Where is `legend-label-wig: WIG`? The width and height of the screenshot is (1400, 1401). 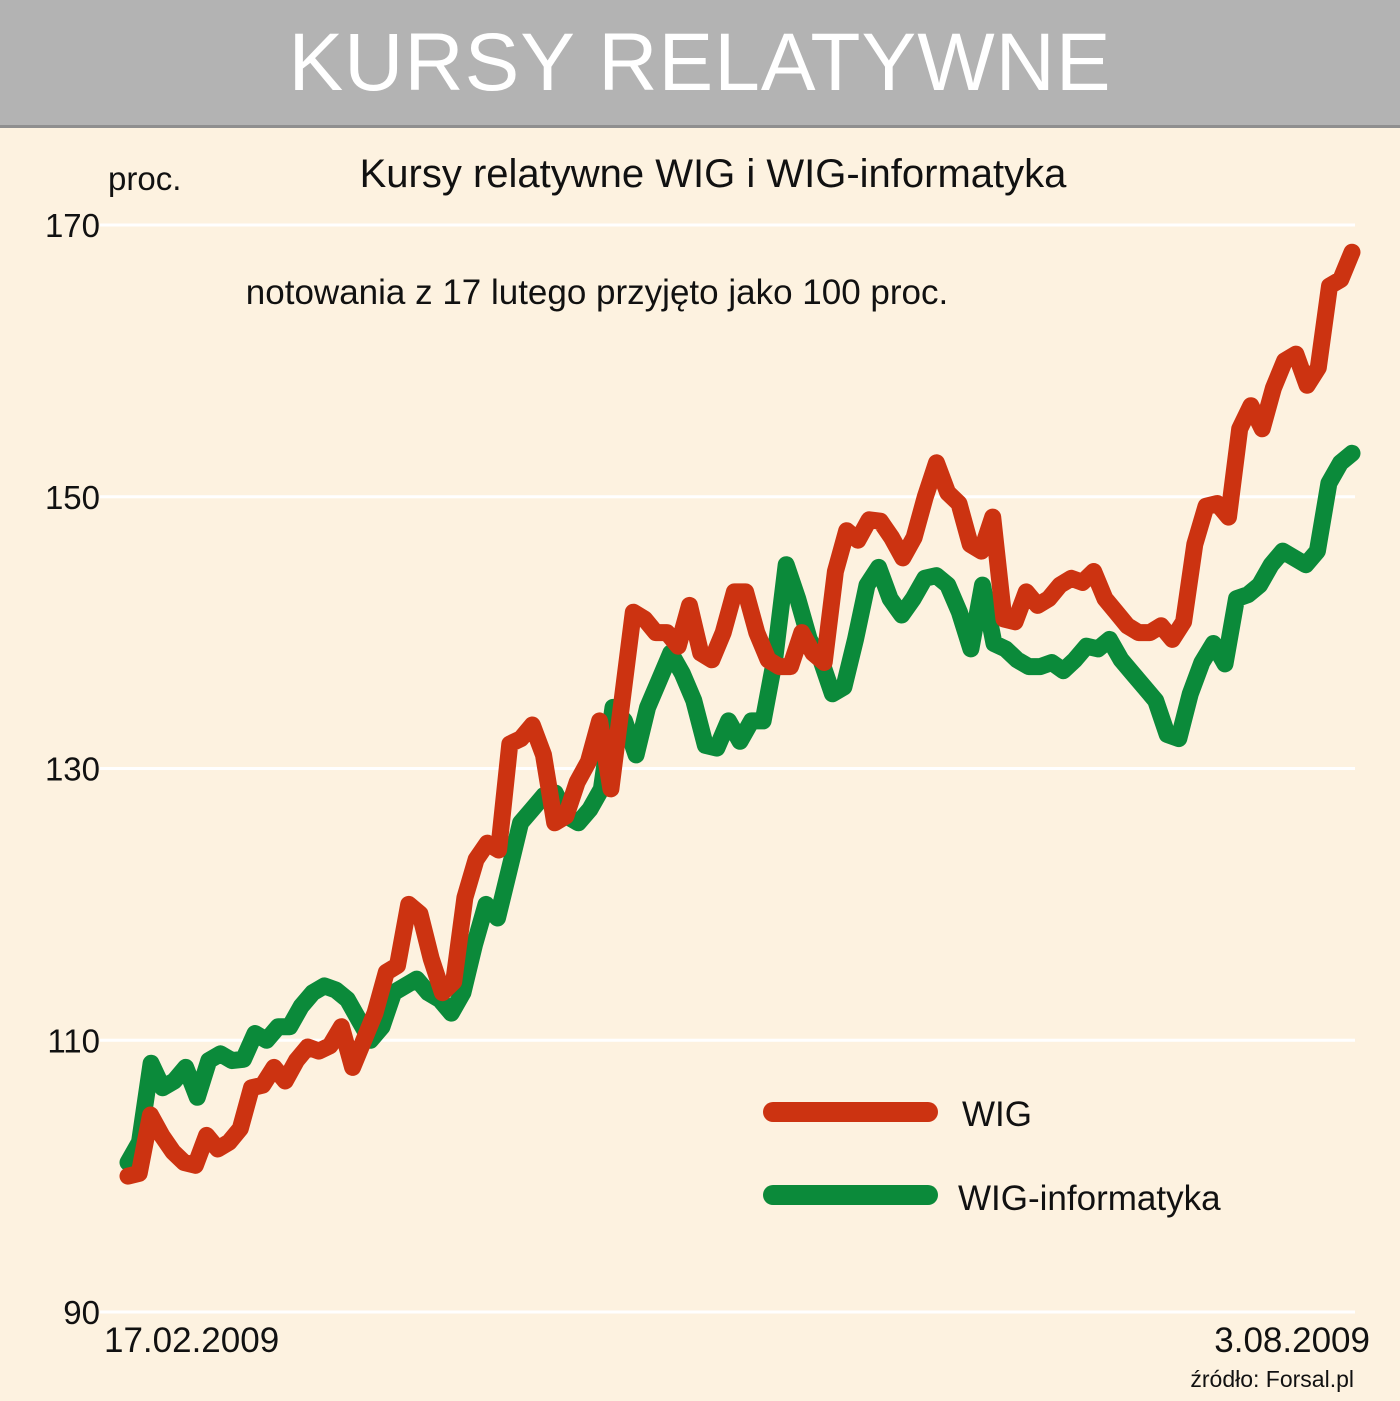 legend-label-wig: WIG is located at coordinates (997, 1114).